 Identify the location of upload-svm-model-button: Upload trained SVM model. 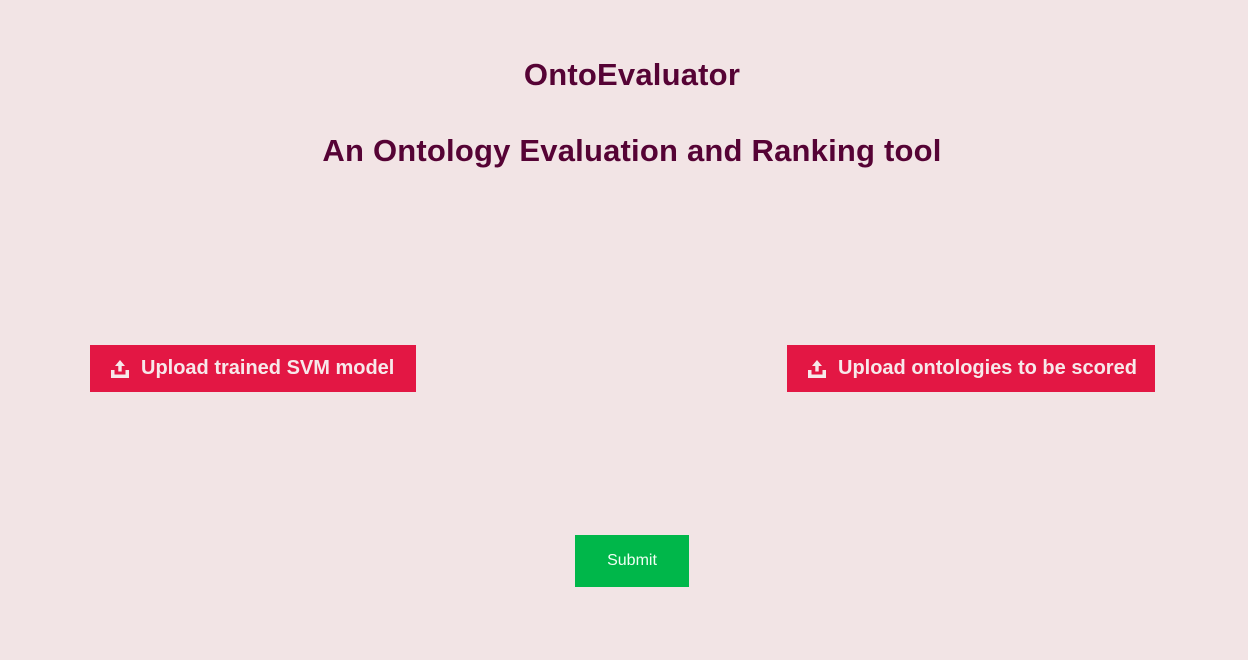
(253, 368).